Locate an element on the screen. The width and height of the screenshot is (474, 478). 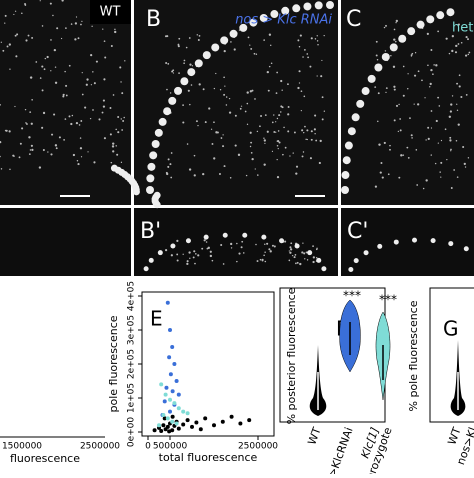
genotype-label: nos > Klc RNAi is located at coordinates (283, 20).